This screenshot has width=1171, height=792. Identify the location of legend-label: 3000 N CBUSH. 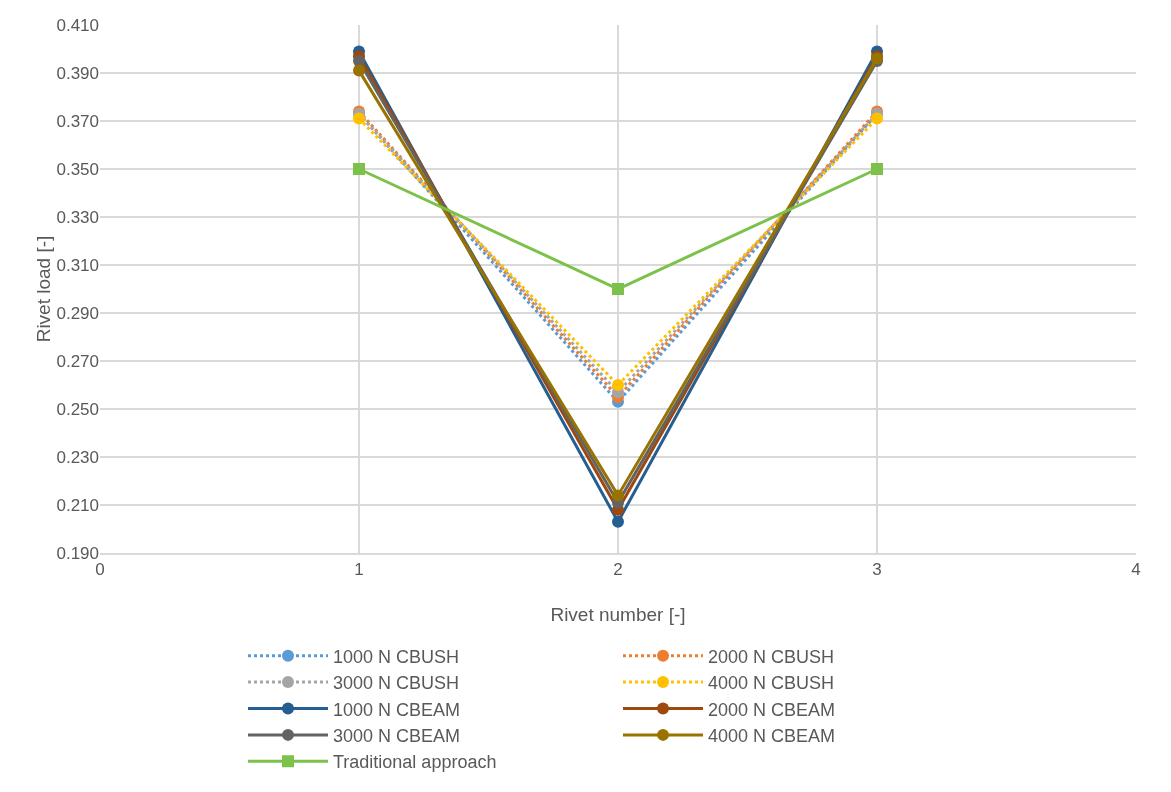
(396, 683).